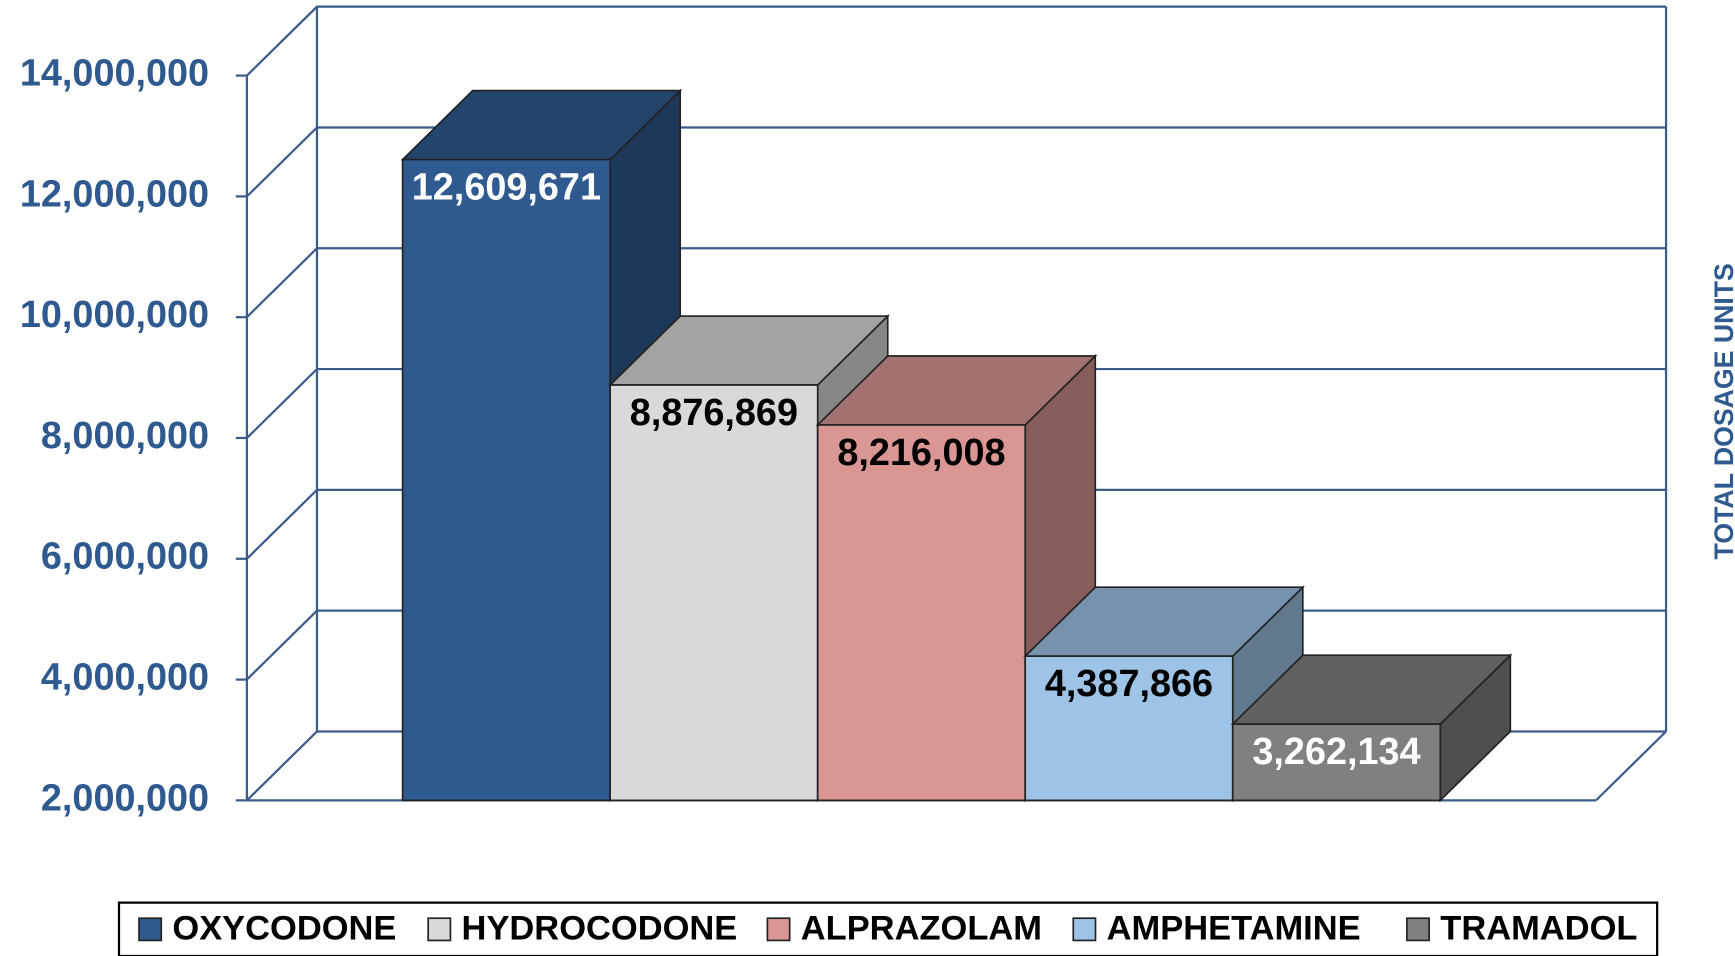 This screenshot has width=1735, height=956. What do you see at coordinates (506, 188) in the screenshot?
I see `value-label: 12,609,671` at bounding box center [506, 188].